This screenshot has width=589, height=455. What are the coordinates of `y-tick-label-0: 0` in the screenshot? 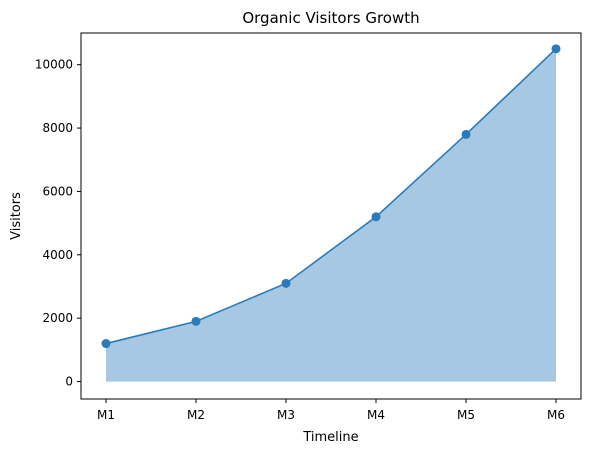 It's located at (69, 382).